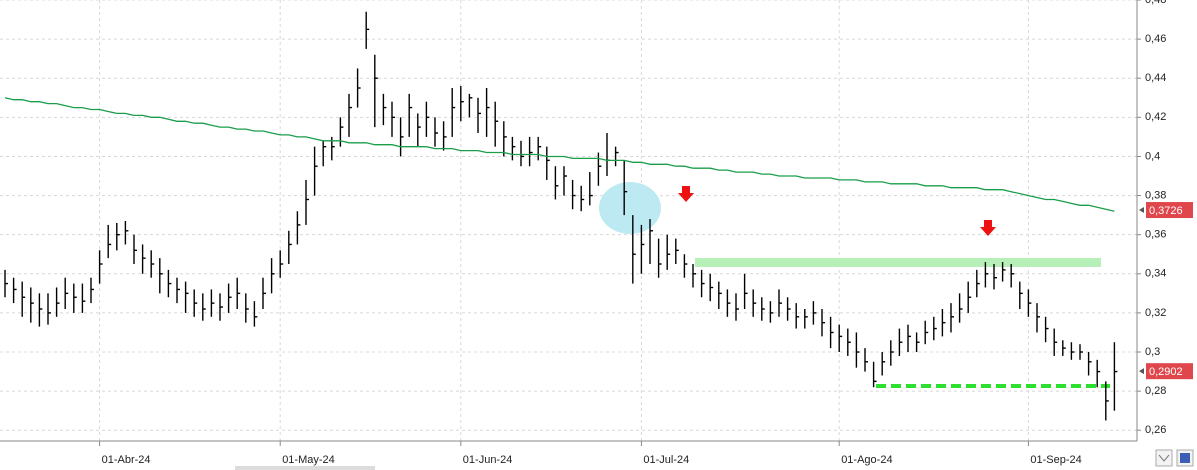 This screenshot has width=1197, height=470. What do you see at coordinates (1155, 391) in the screenshot?
I see `y-tick-label: 0,28` at bounding box center [1155, 391].